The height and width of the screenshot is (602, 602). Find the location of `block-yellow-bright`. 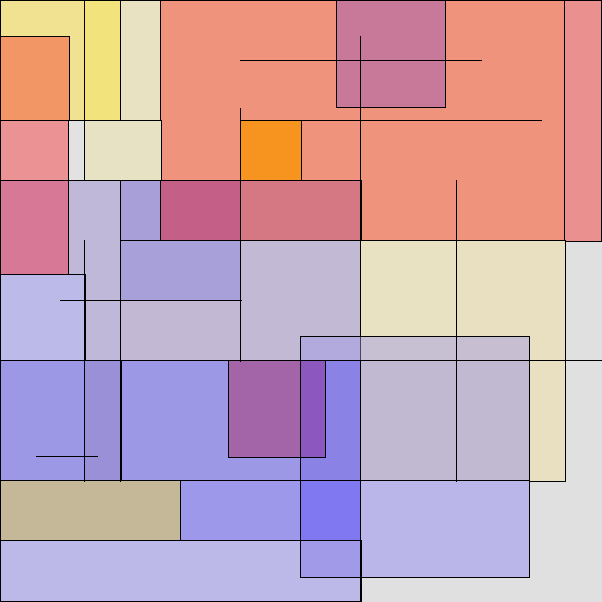

block-yellow-bright is located at coordinates (103, 61).